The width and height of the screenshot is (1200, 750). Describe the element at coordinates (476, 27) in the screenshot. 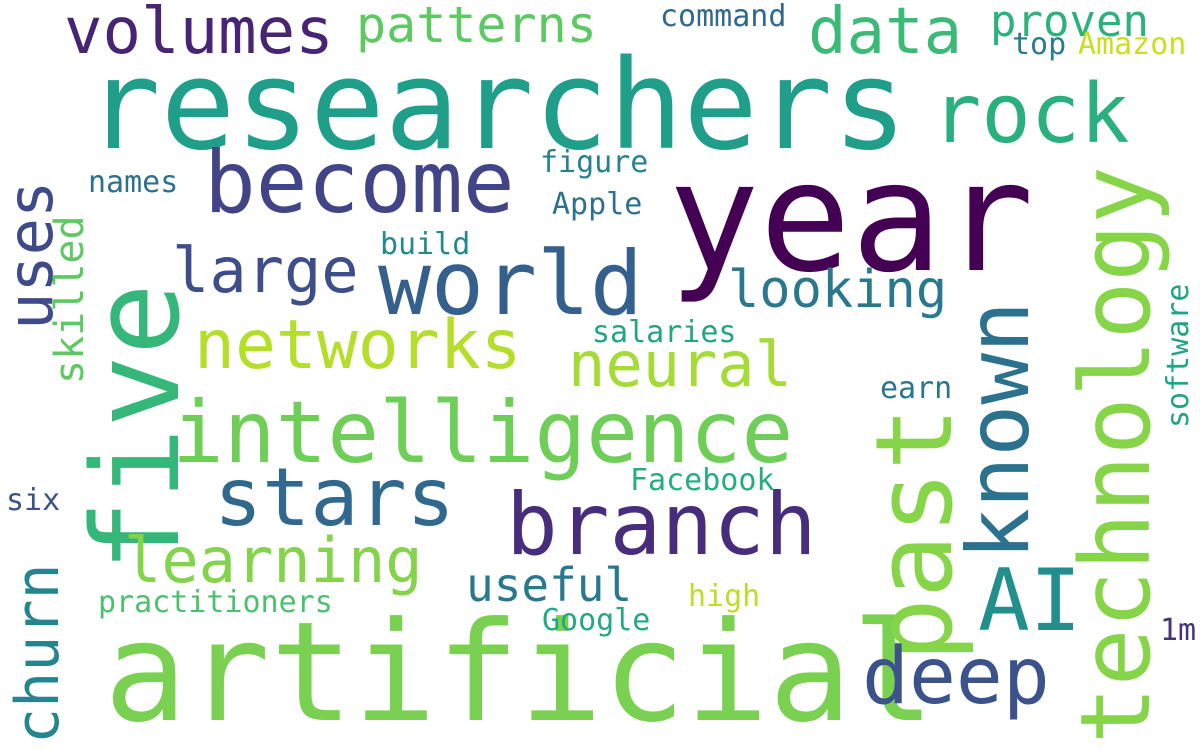

I see `word-patterns: patterns` at that location.